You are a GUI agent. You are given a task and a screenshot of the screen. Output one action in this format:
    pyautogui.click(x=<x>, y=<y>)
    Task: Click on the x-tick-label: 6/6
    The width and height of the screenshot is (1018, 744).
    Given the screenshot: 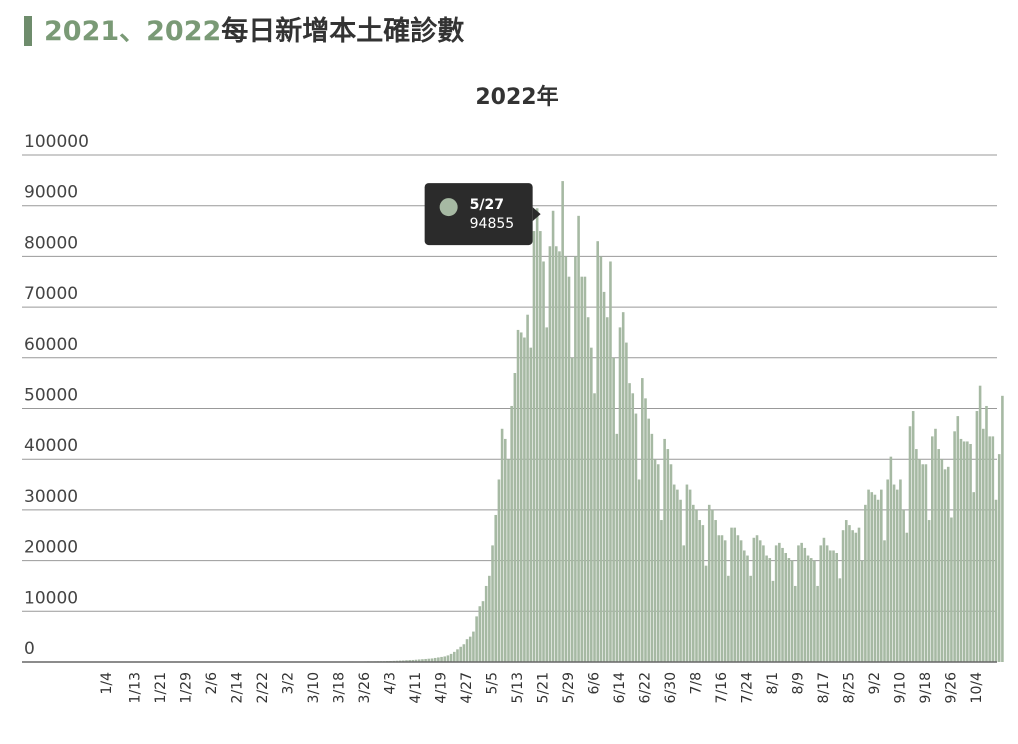 What is the action you would take?
    pyautogui.click(x=595, y=683)
    